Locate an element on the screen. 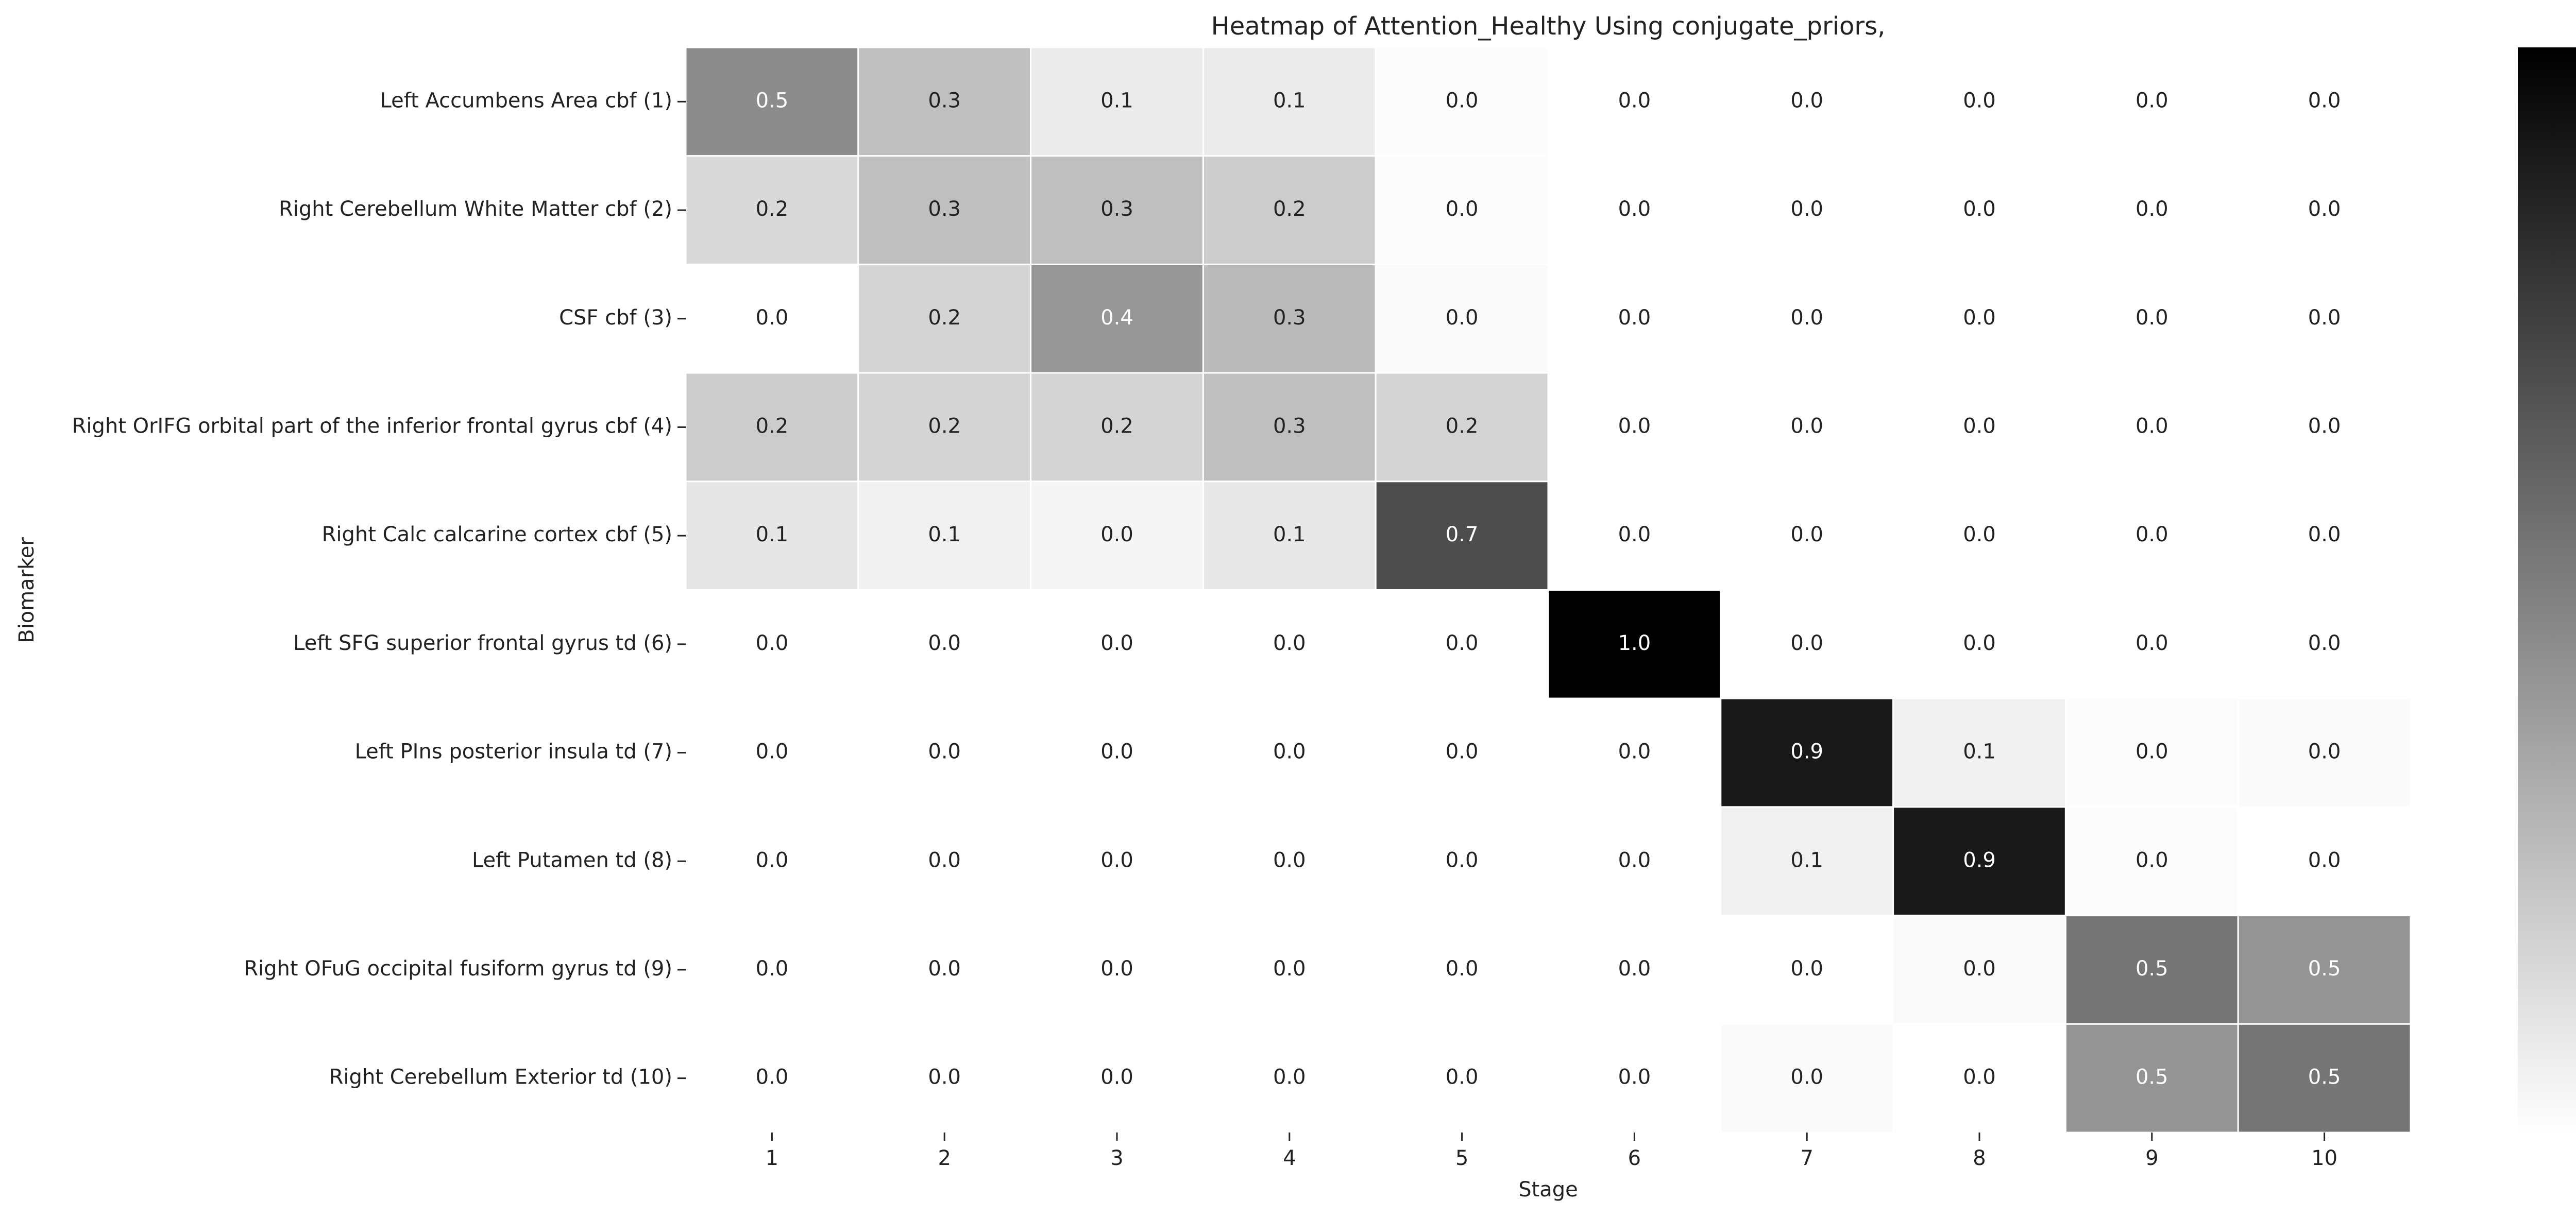 The height and width of the screenshot is (1218, 2576). y-axis-label: Biomarker is located at coordinates (27, 590).